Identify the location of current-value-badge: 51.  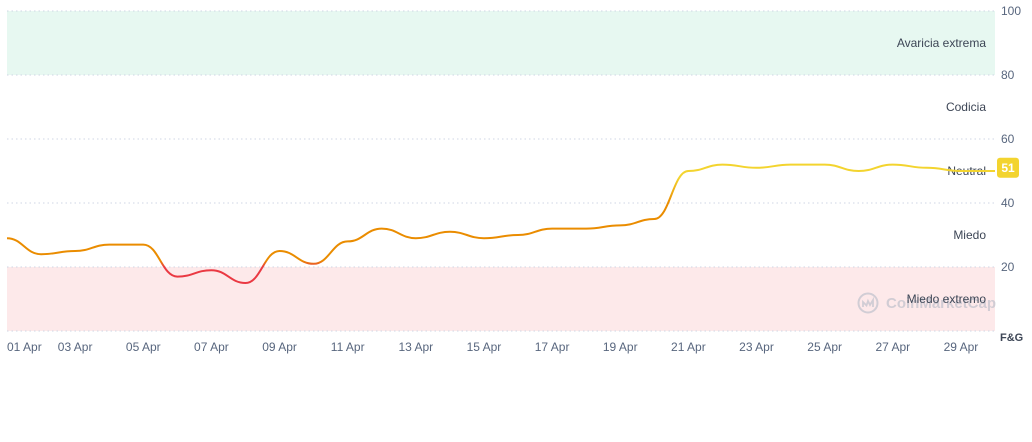
(1008, 167).